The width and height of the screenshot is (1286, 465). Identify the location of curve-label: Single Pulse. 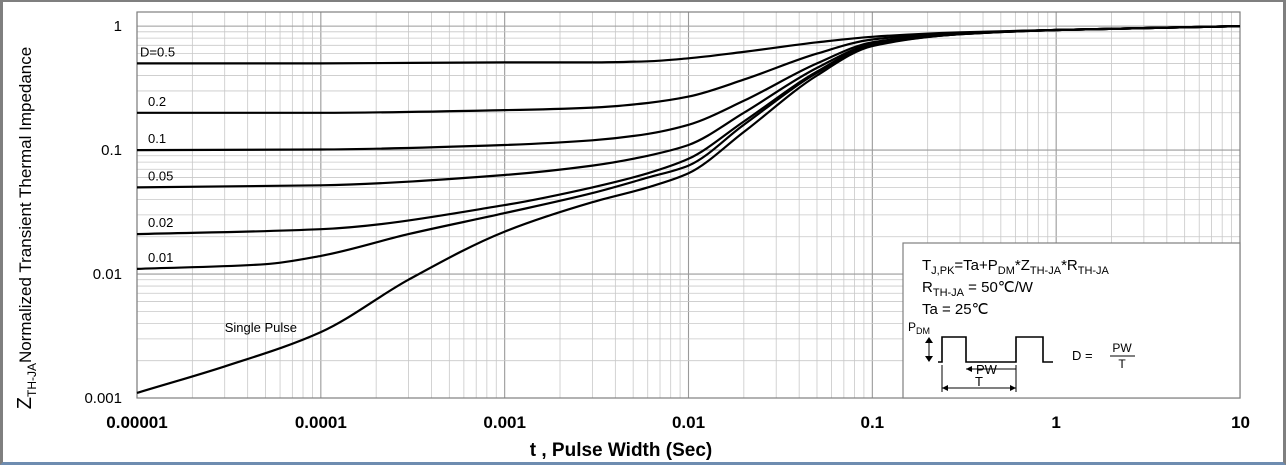
(261, 327).